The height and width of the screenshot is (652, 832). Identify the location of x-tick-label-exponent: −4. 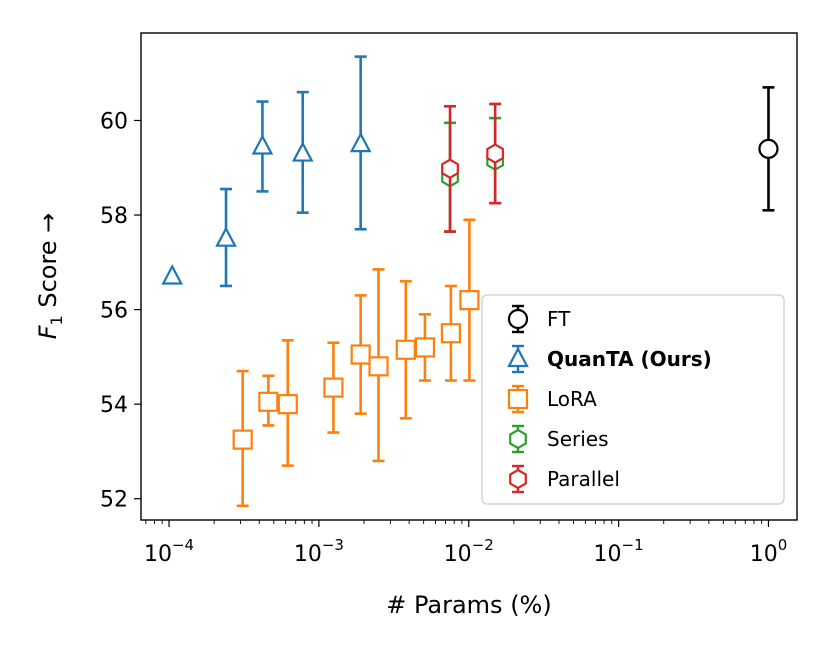
(183, 545).